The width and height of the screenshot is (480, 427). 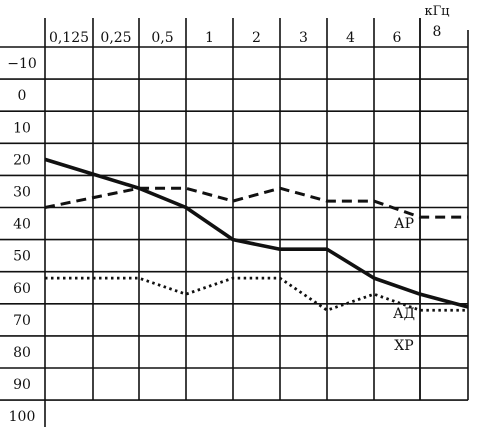 I want to click on y-tick-labels: −10 0 10 20 30 40 50 60 70 80 90 100, so click(x=22, y=240).